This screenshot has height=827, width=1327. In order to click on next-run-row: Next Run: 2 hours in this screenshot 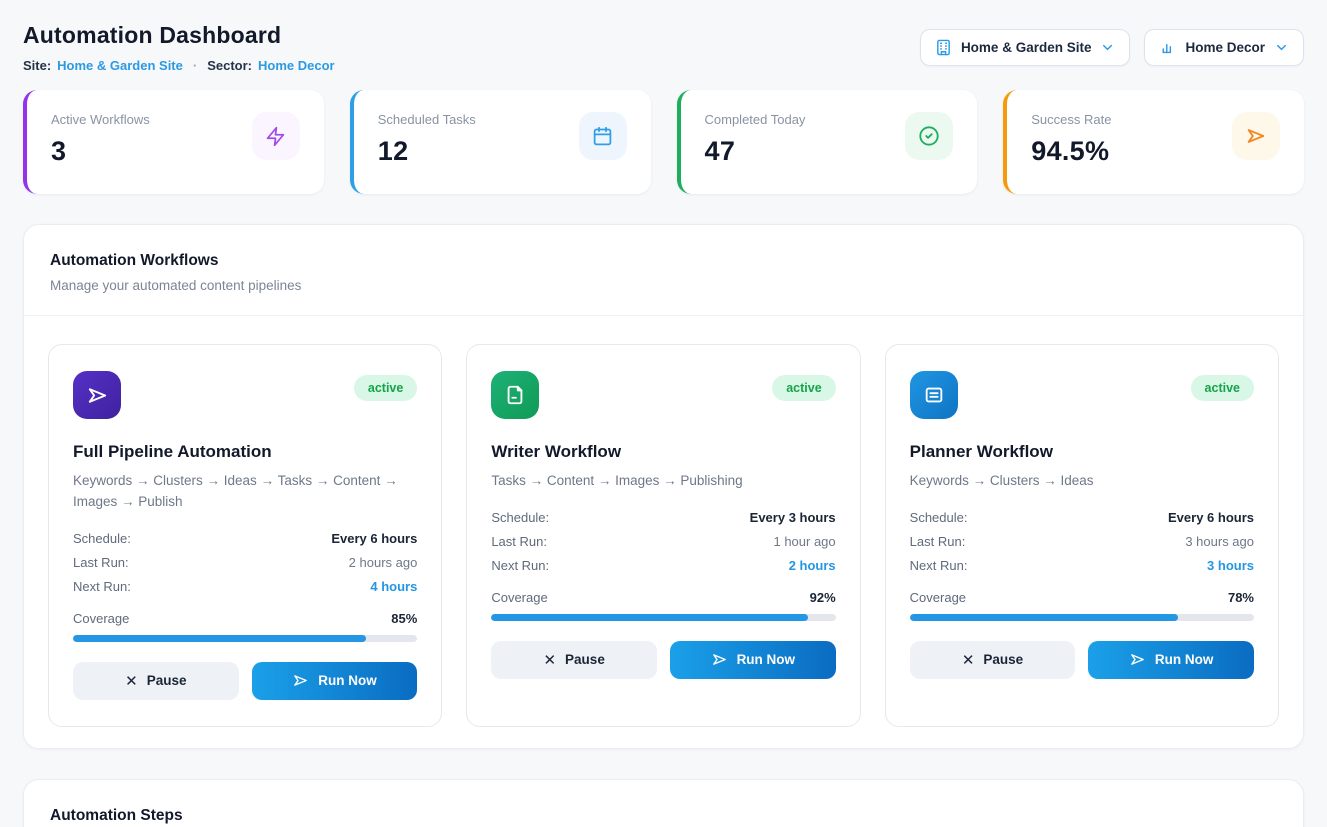, I will do `click(663, 566)`.